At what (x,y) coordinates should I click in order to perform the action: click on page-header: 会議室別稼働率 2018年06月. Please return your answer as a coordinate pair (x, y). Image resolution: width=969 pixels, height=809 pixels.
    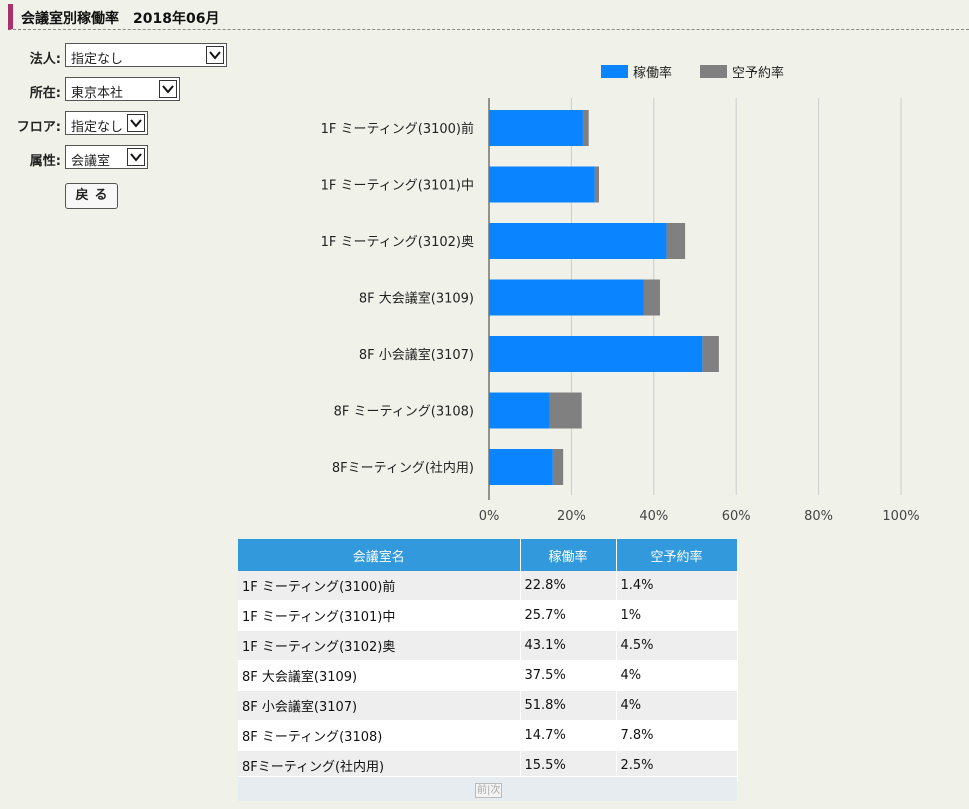
    Looking at the image, I should click on (488, 17).